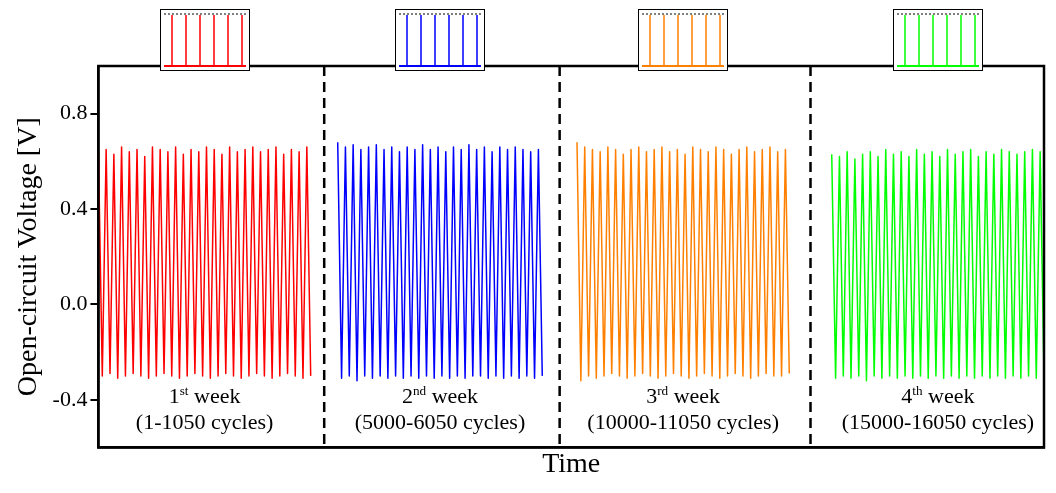  I want to click on y-tick-label: 0.0, so click(73, 303).